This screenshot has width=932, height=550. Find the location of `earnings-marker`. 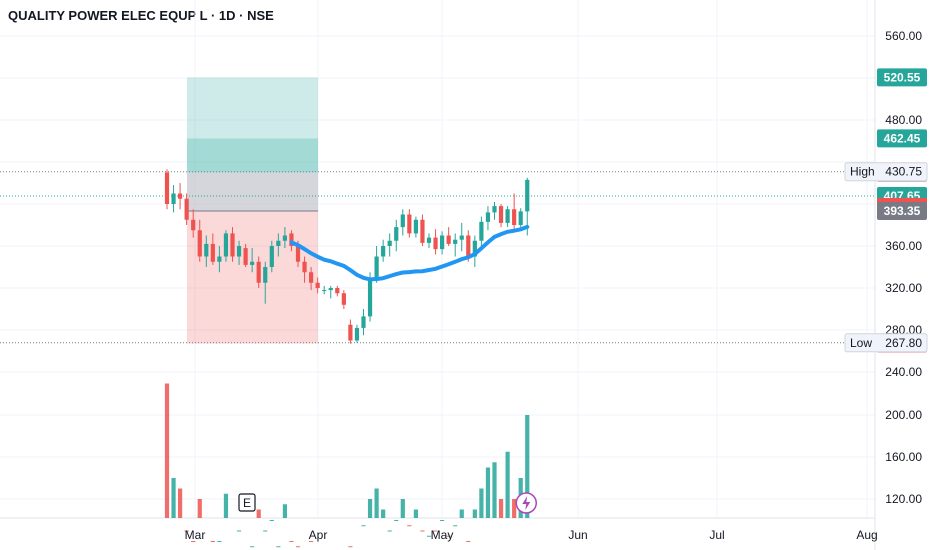

earnings-marker is located at coordinates (247, 502).